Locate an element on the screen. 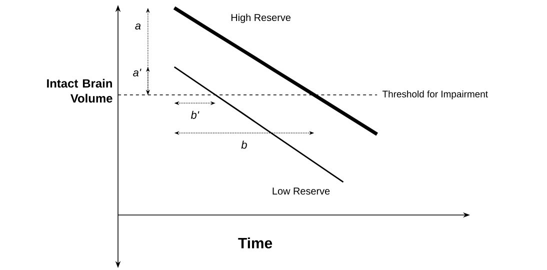 This screenshot has width=547, height=270. annotation: b is located at coordinates (244, 144).